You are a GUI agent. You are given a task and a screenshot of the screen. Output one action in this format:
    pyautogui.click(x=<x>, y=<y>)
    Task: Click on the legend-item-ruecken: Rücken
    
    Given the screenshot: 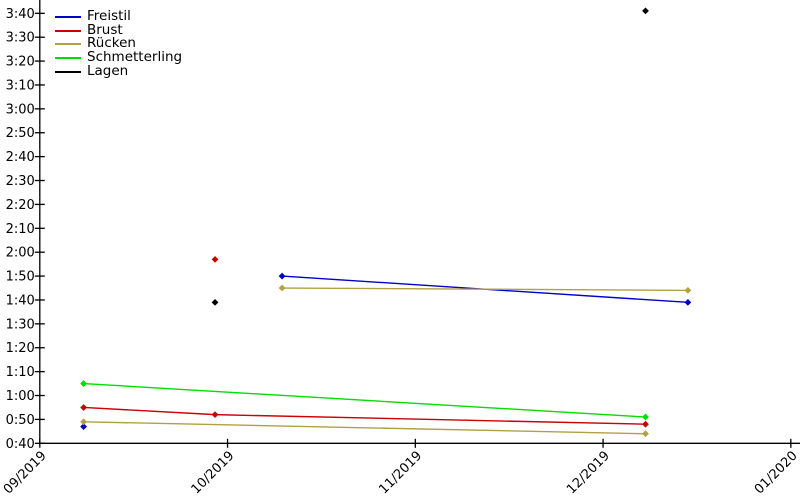 What is the action you would take?
    pyautogui.click(x=118, y=44)
    